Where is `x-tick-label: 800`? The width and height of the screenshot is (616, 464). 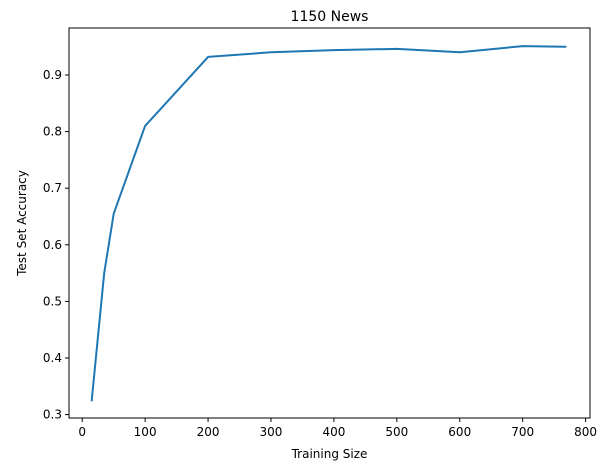
x-tick-label: 800 is located at coordinates (585, 432).